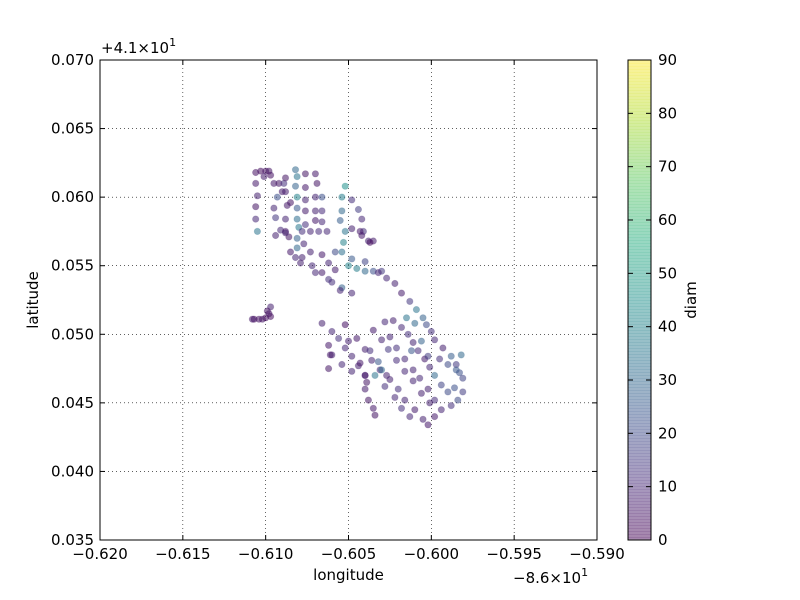 The image size is (800, 600). What do you see at coordinates (667, 433) in the screenshot?
I see `colorbar-tick-label: 20` at bounding box center [667, 433].